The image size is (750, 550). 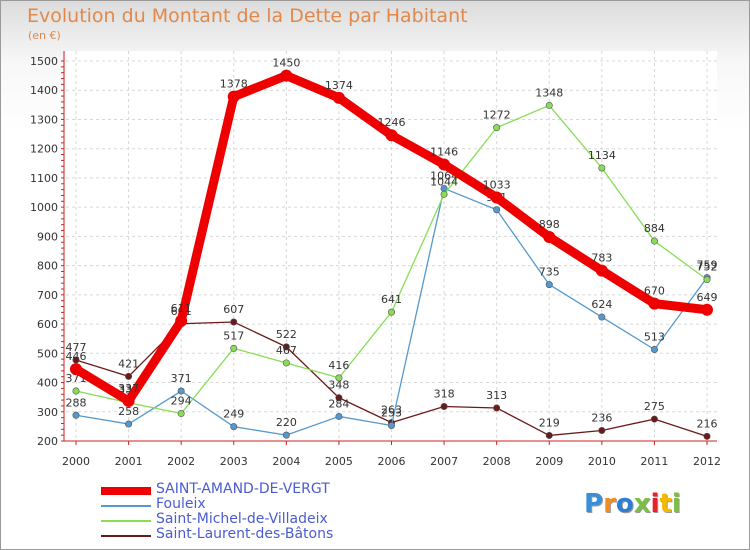 What do you see at coordinates (44, 61) in the screenshot?
I see `y-tick-label: 1500` at bounding box center [44, 61].